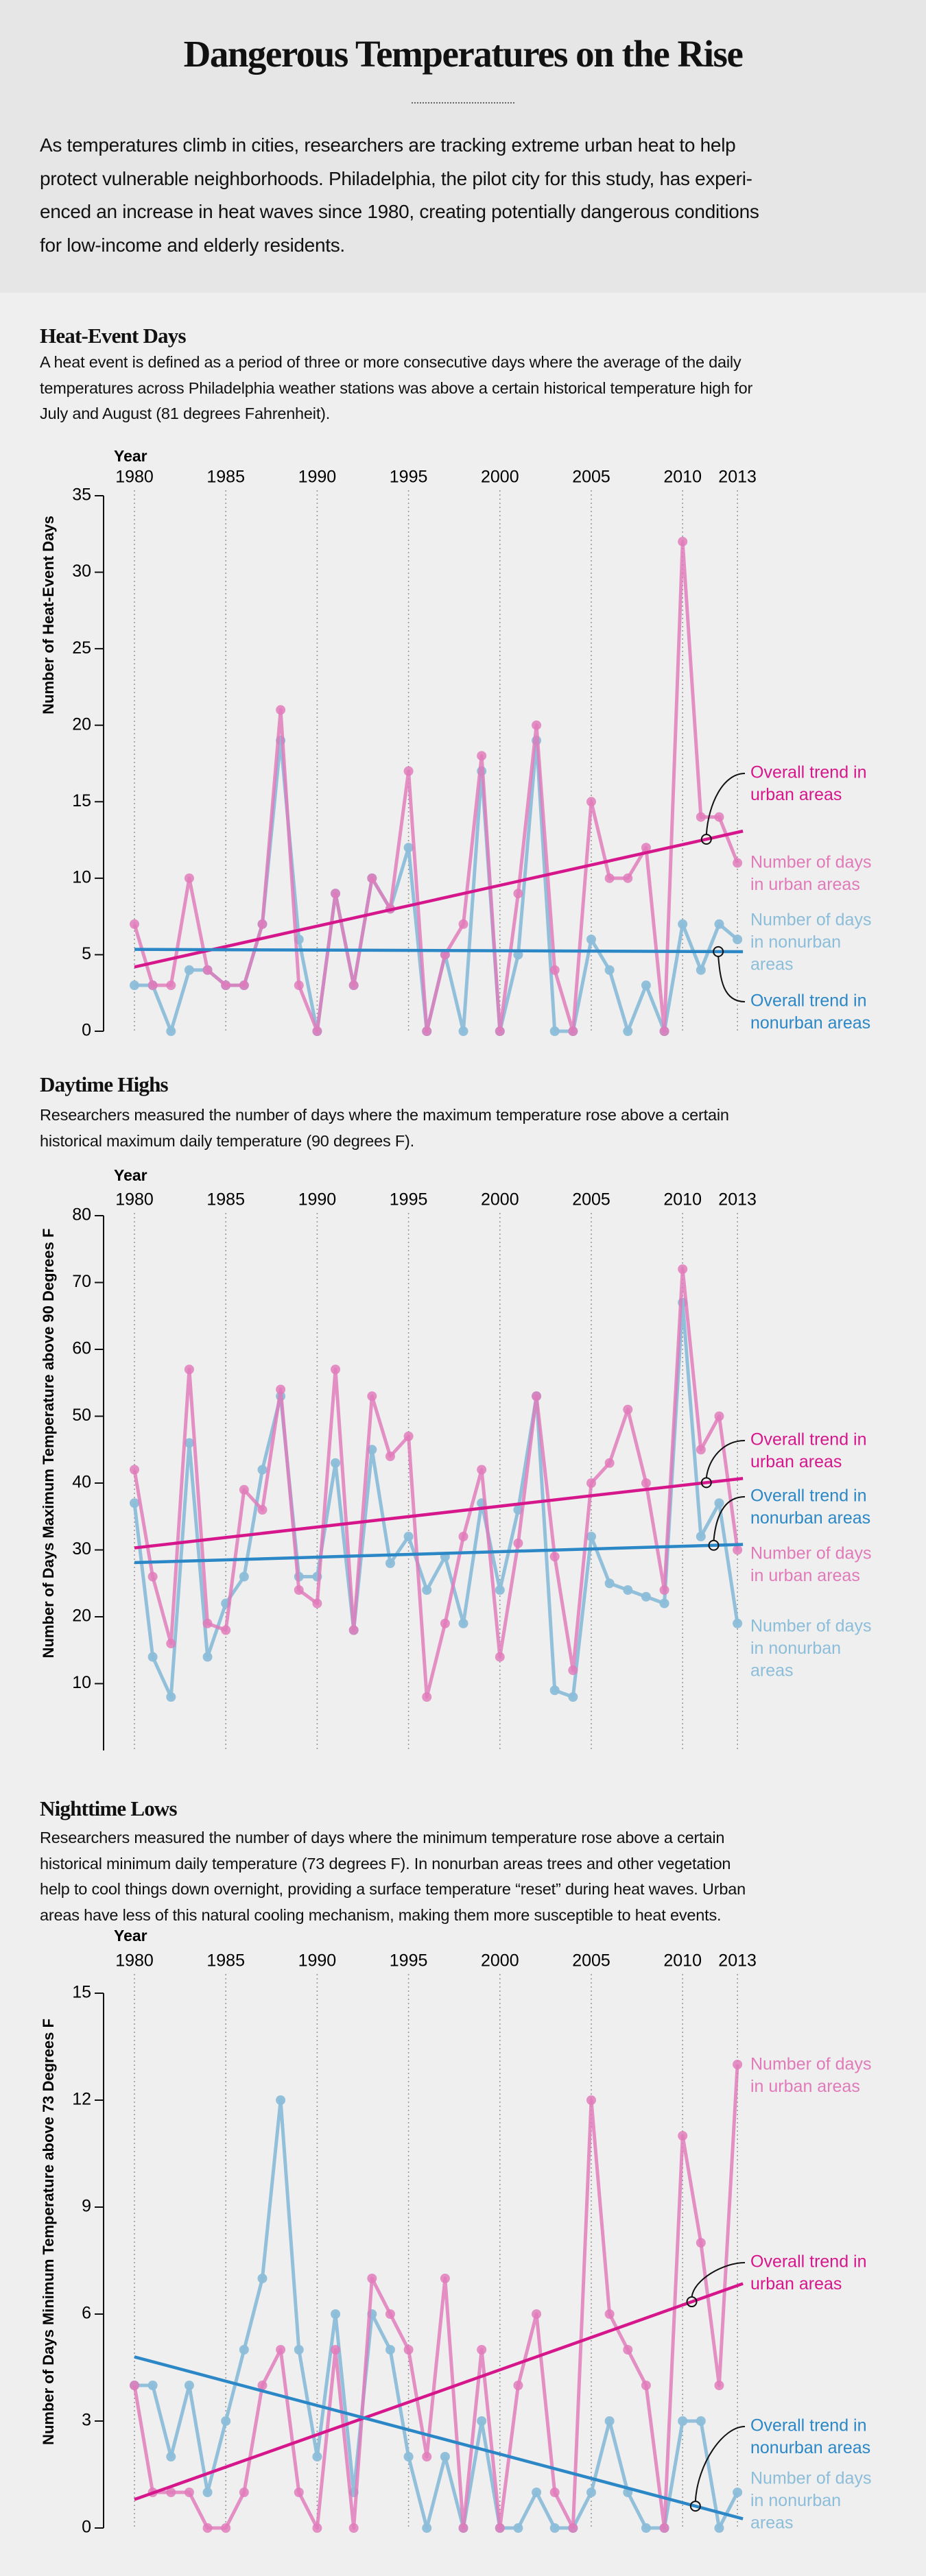 Image resolution: width=926 pixels, height=2576 pixels. Describe the element at coordinates (809, 2426) in the screenshot. I see `label-nonurban-trend: Overall trend in` at that location.